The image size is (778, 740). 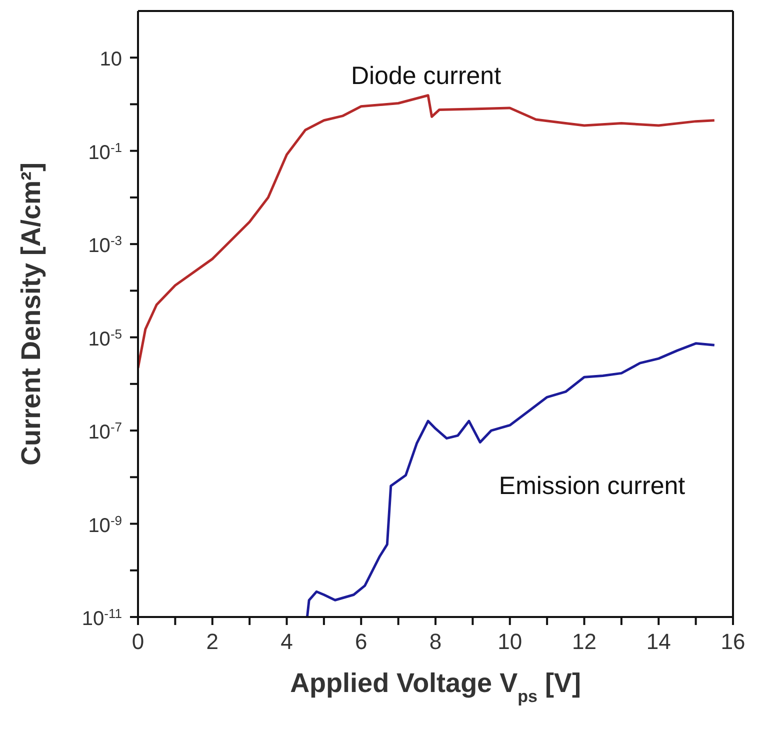 I want to click on series-label: Diode current, so click(x=426, y=76).